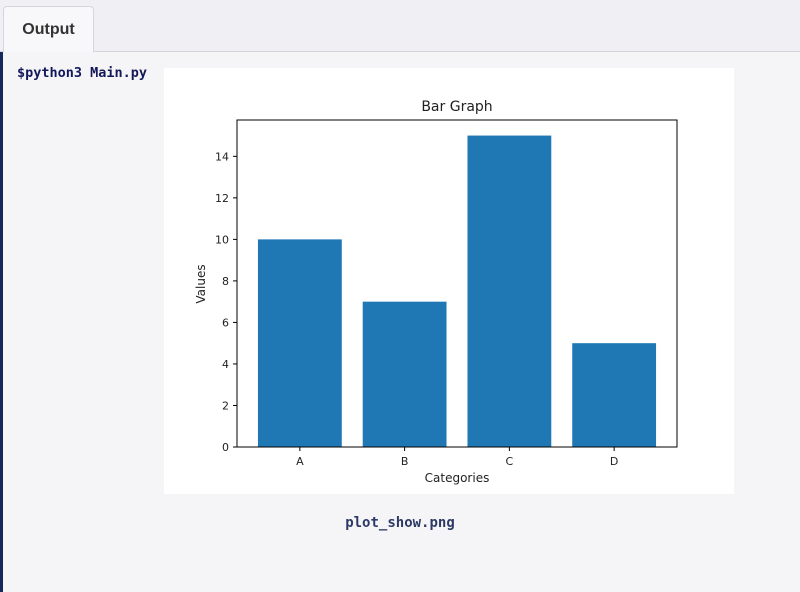  I want to click on x-tick-label: D, so click(614, 461).